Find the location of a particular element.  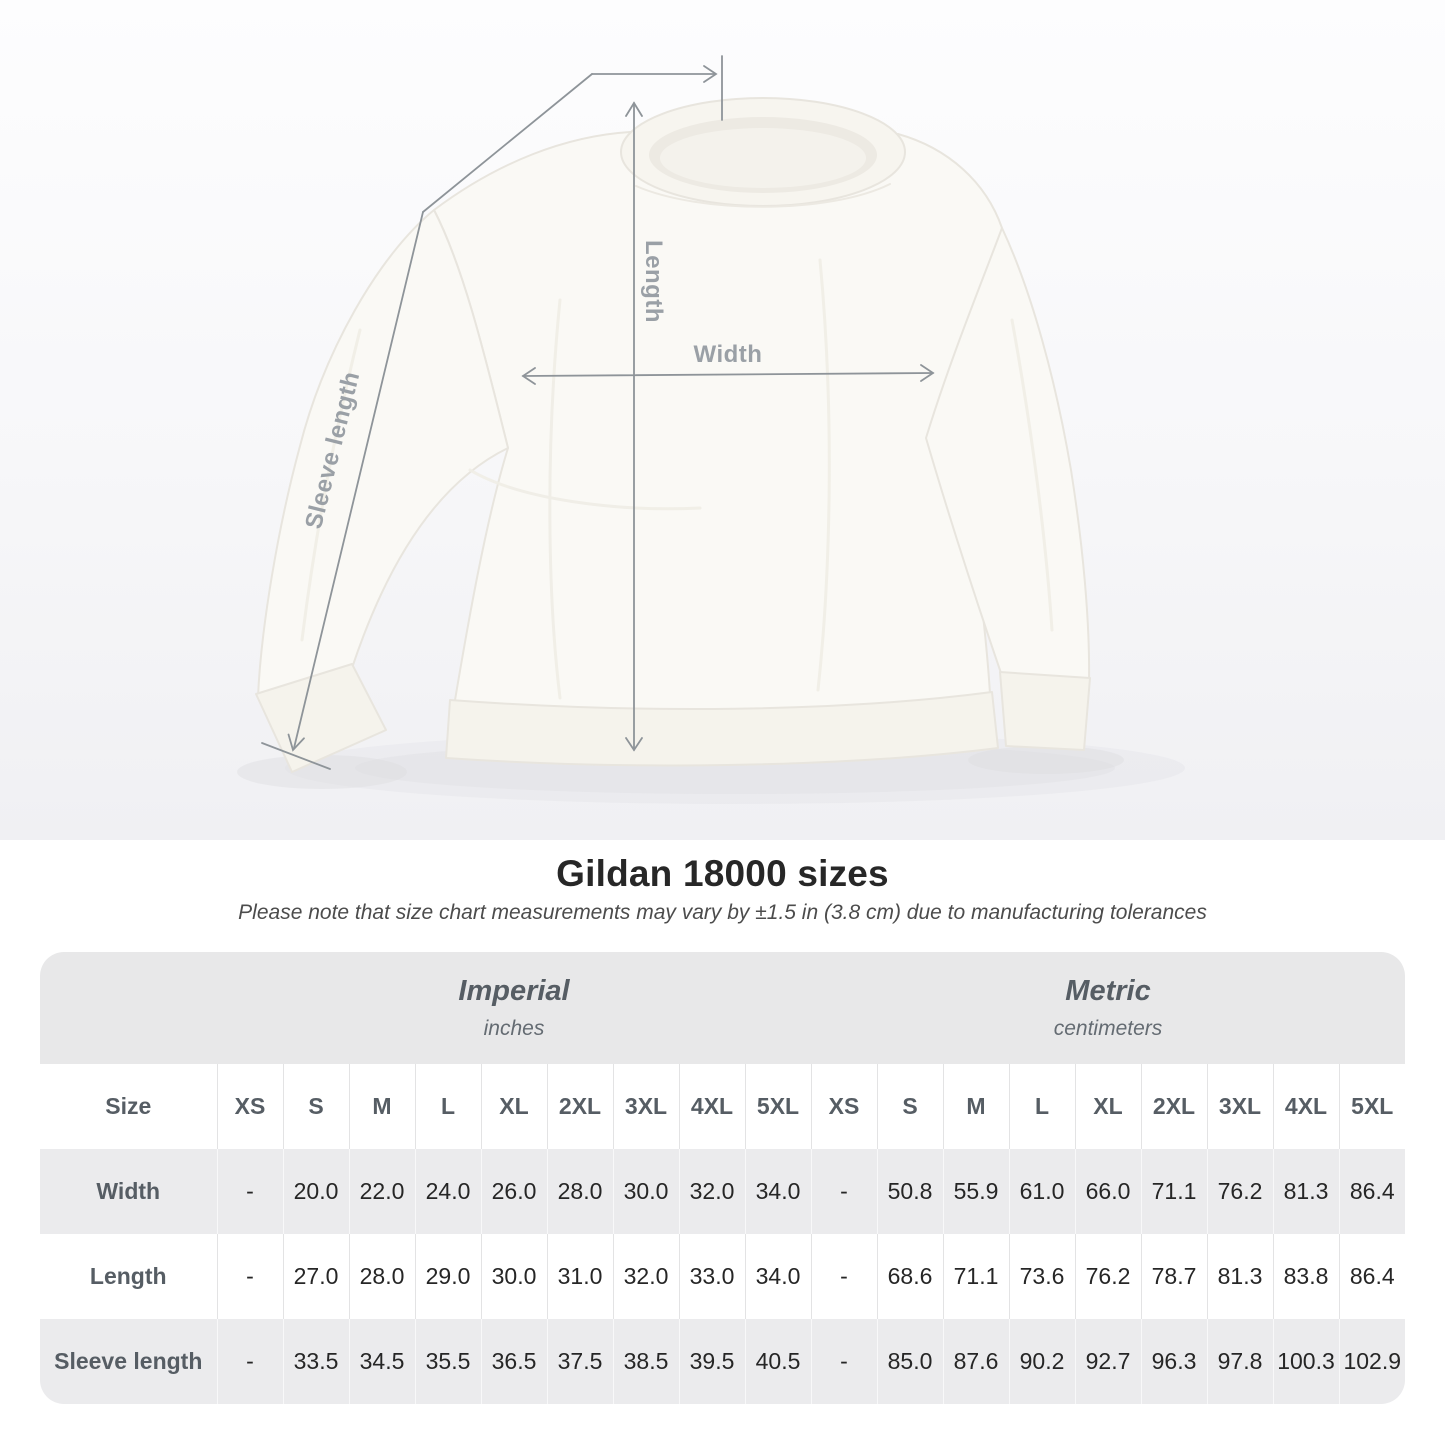

measurement-cell: 50.8 is located at coordinates (909, 1191).